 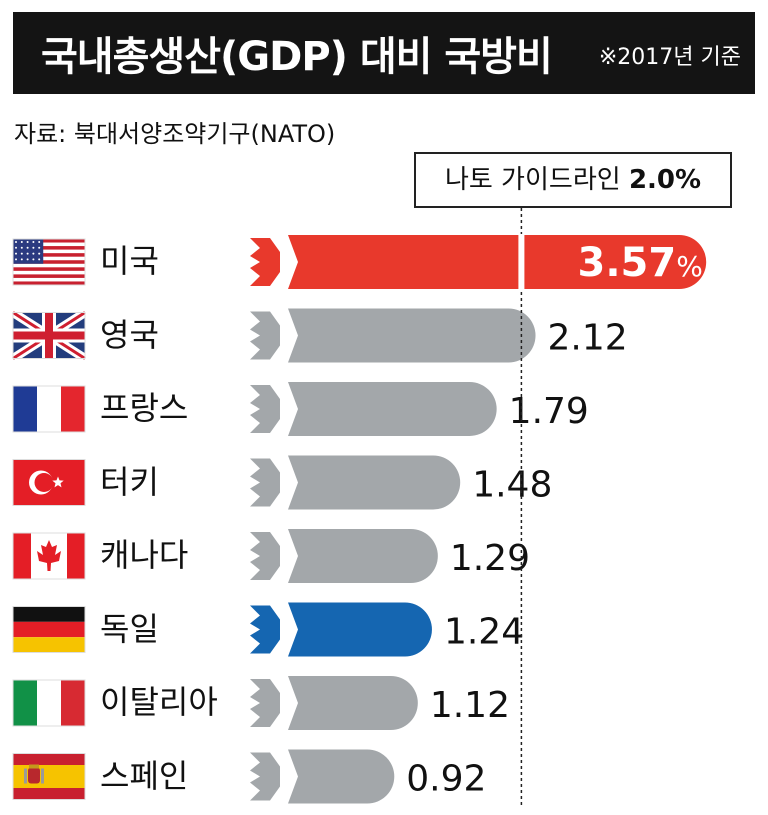 What do you see at coordinates (129, 261) in the screenshot?
I see `category-label-1: 미국` at bounding box center [129, 261].